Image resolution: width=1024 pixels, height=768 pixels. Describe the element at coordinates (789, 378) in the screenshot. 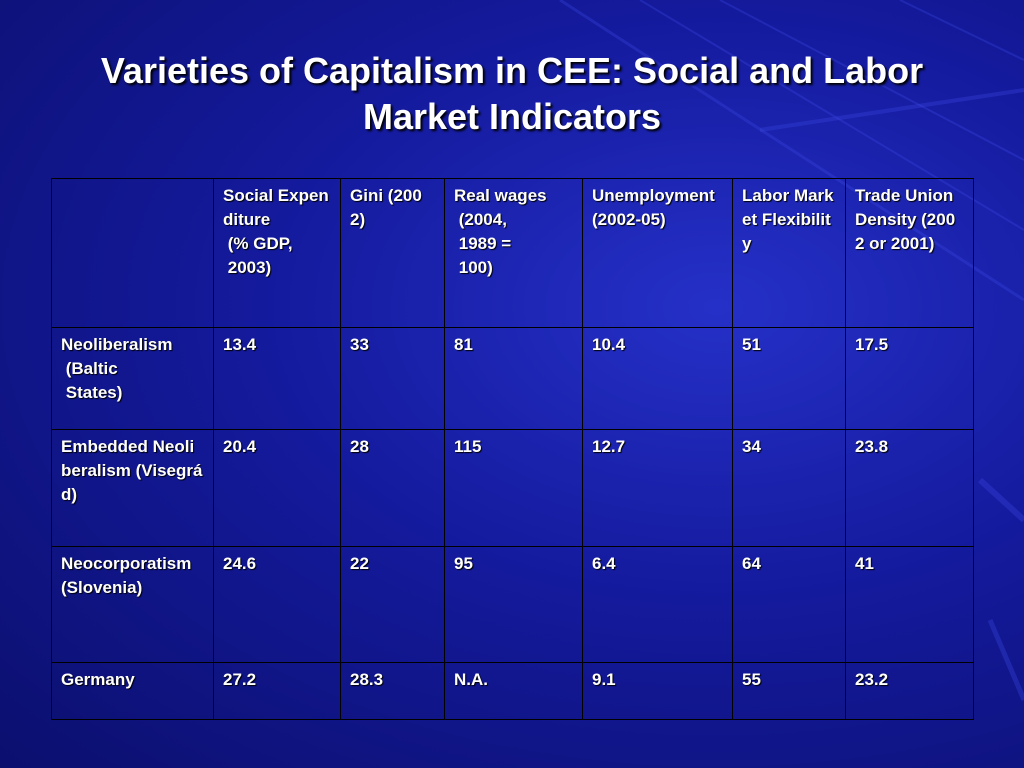

I see `table-cell: 51` at that location.